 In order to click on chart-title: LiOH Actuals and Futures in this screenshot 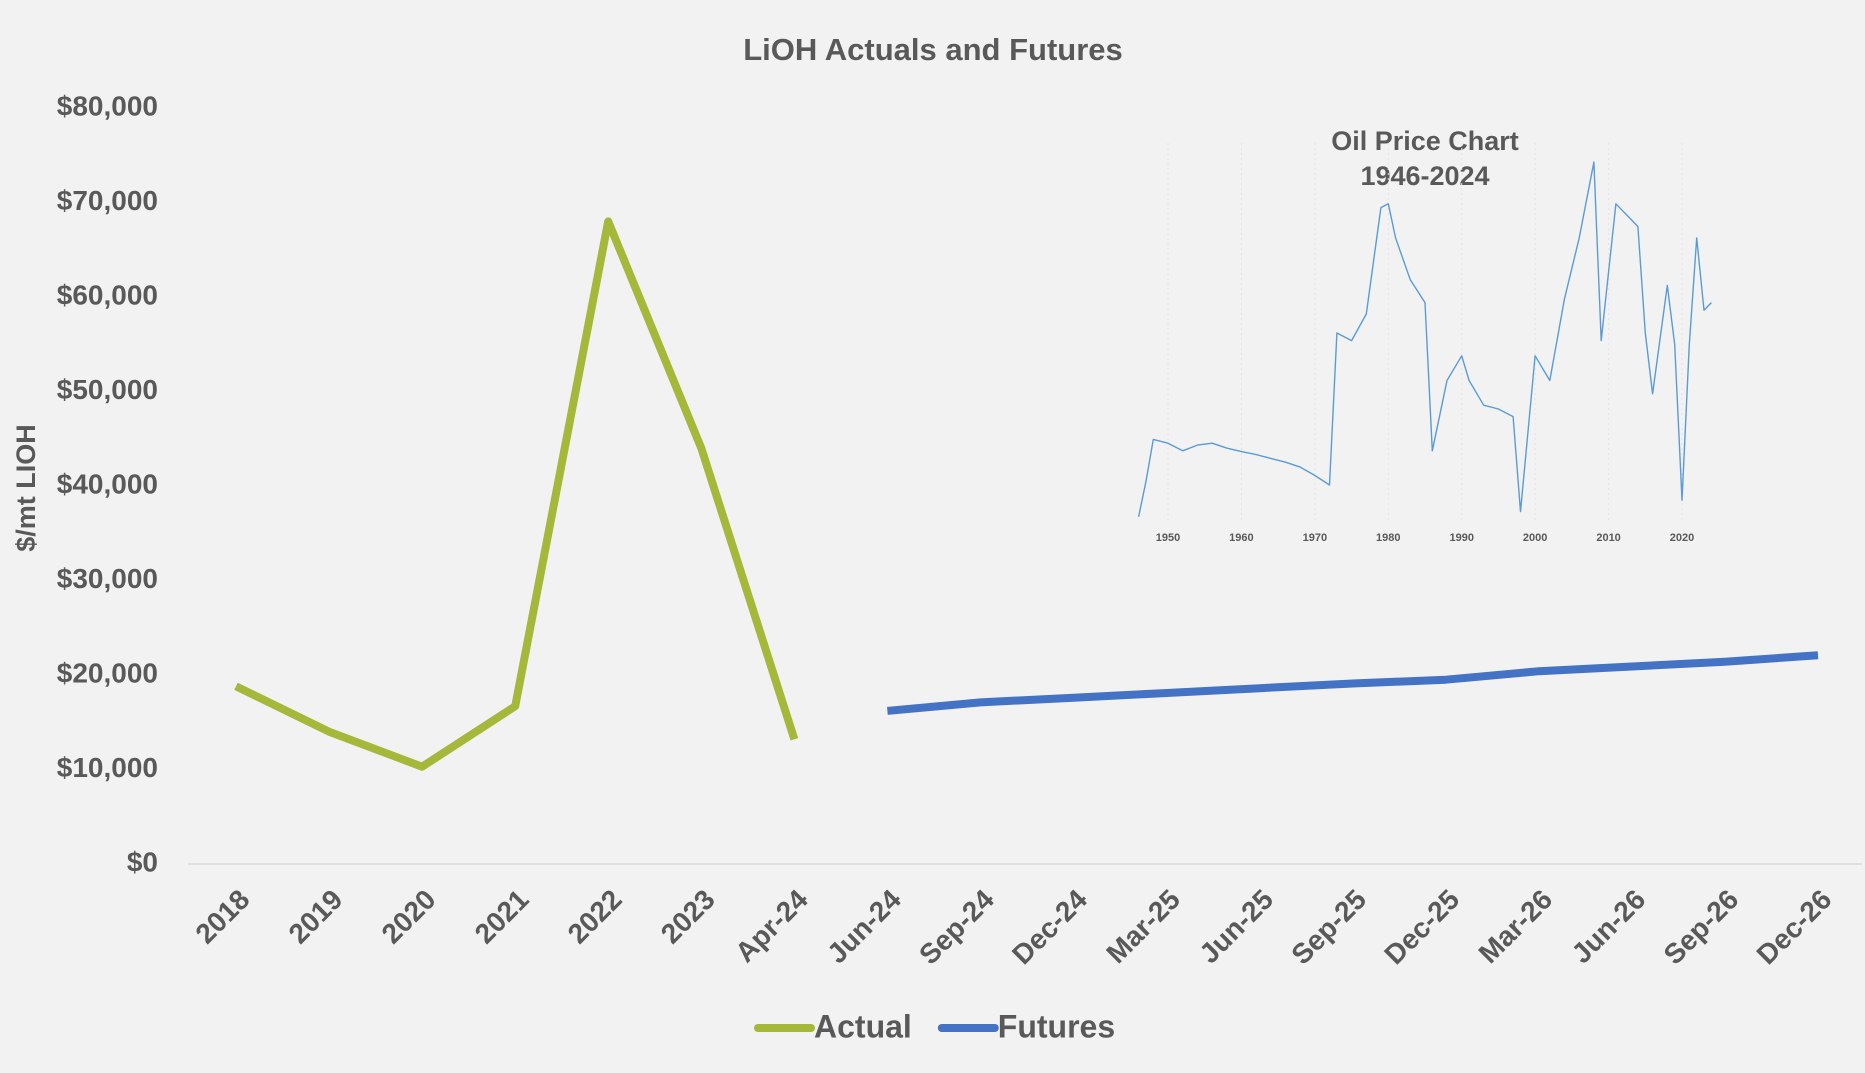, I will do `click(933, 49)`.